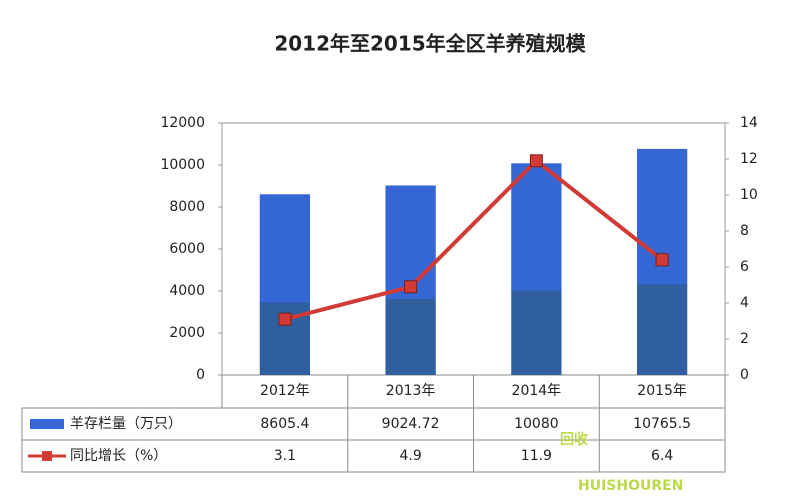 The height and width of the screenshot is (500, 800). What do you see at coordinates (284, 424) in the screenshot?
I see `table-value: 8605.4` at bounding box center [284, 424].